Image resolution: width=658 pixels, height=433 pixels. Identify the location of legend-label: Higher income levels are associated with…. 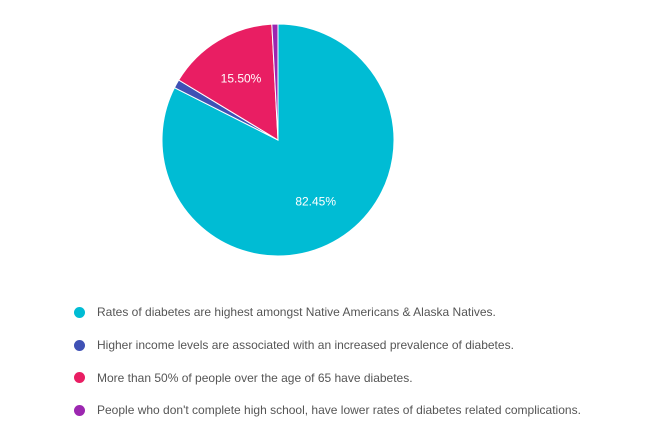
(305, 345).